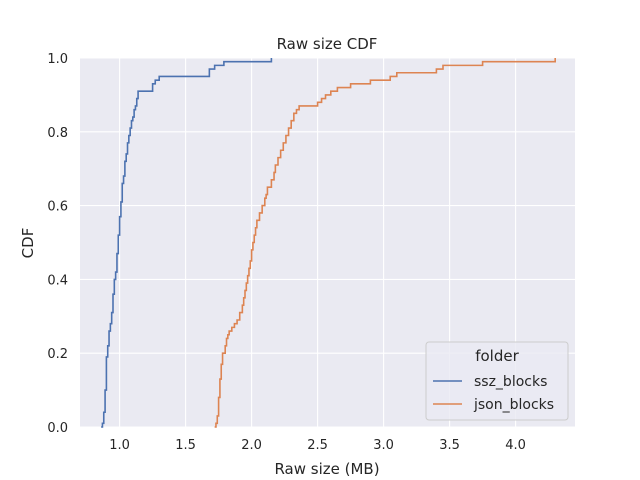 The image size is (640, 480). Describe the element at coordinates (57, 207) in the screenshot. I see `y-tick-label: 0.6` at that location.